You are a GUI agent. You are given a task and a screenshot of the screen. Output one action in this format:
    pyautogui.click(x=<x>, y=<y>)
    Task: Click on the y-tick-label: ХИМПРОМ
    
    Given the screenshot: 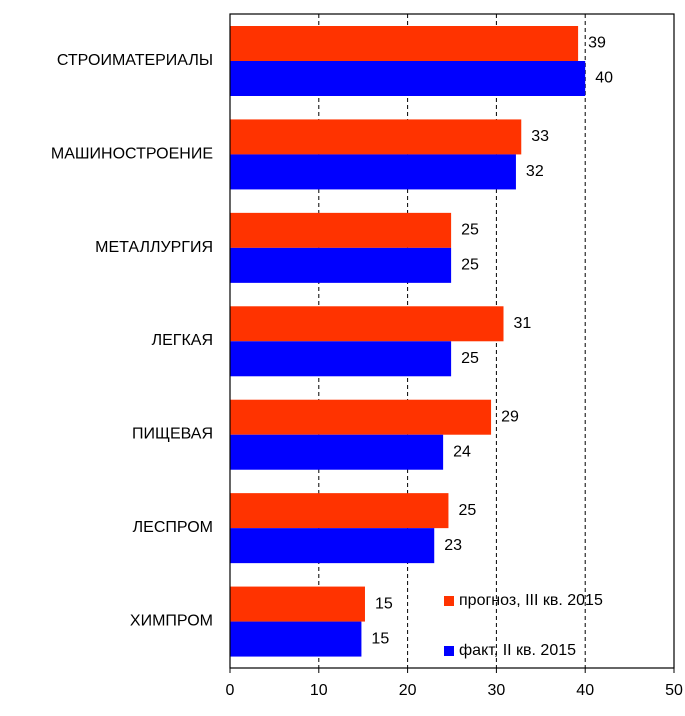 What is the action you would take?
    pyautogui.click(x=171, y=621)
    